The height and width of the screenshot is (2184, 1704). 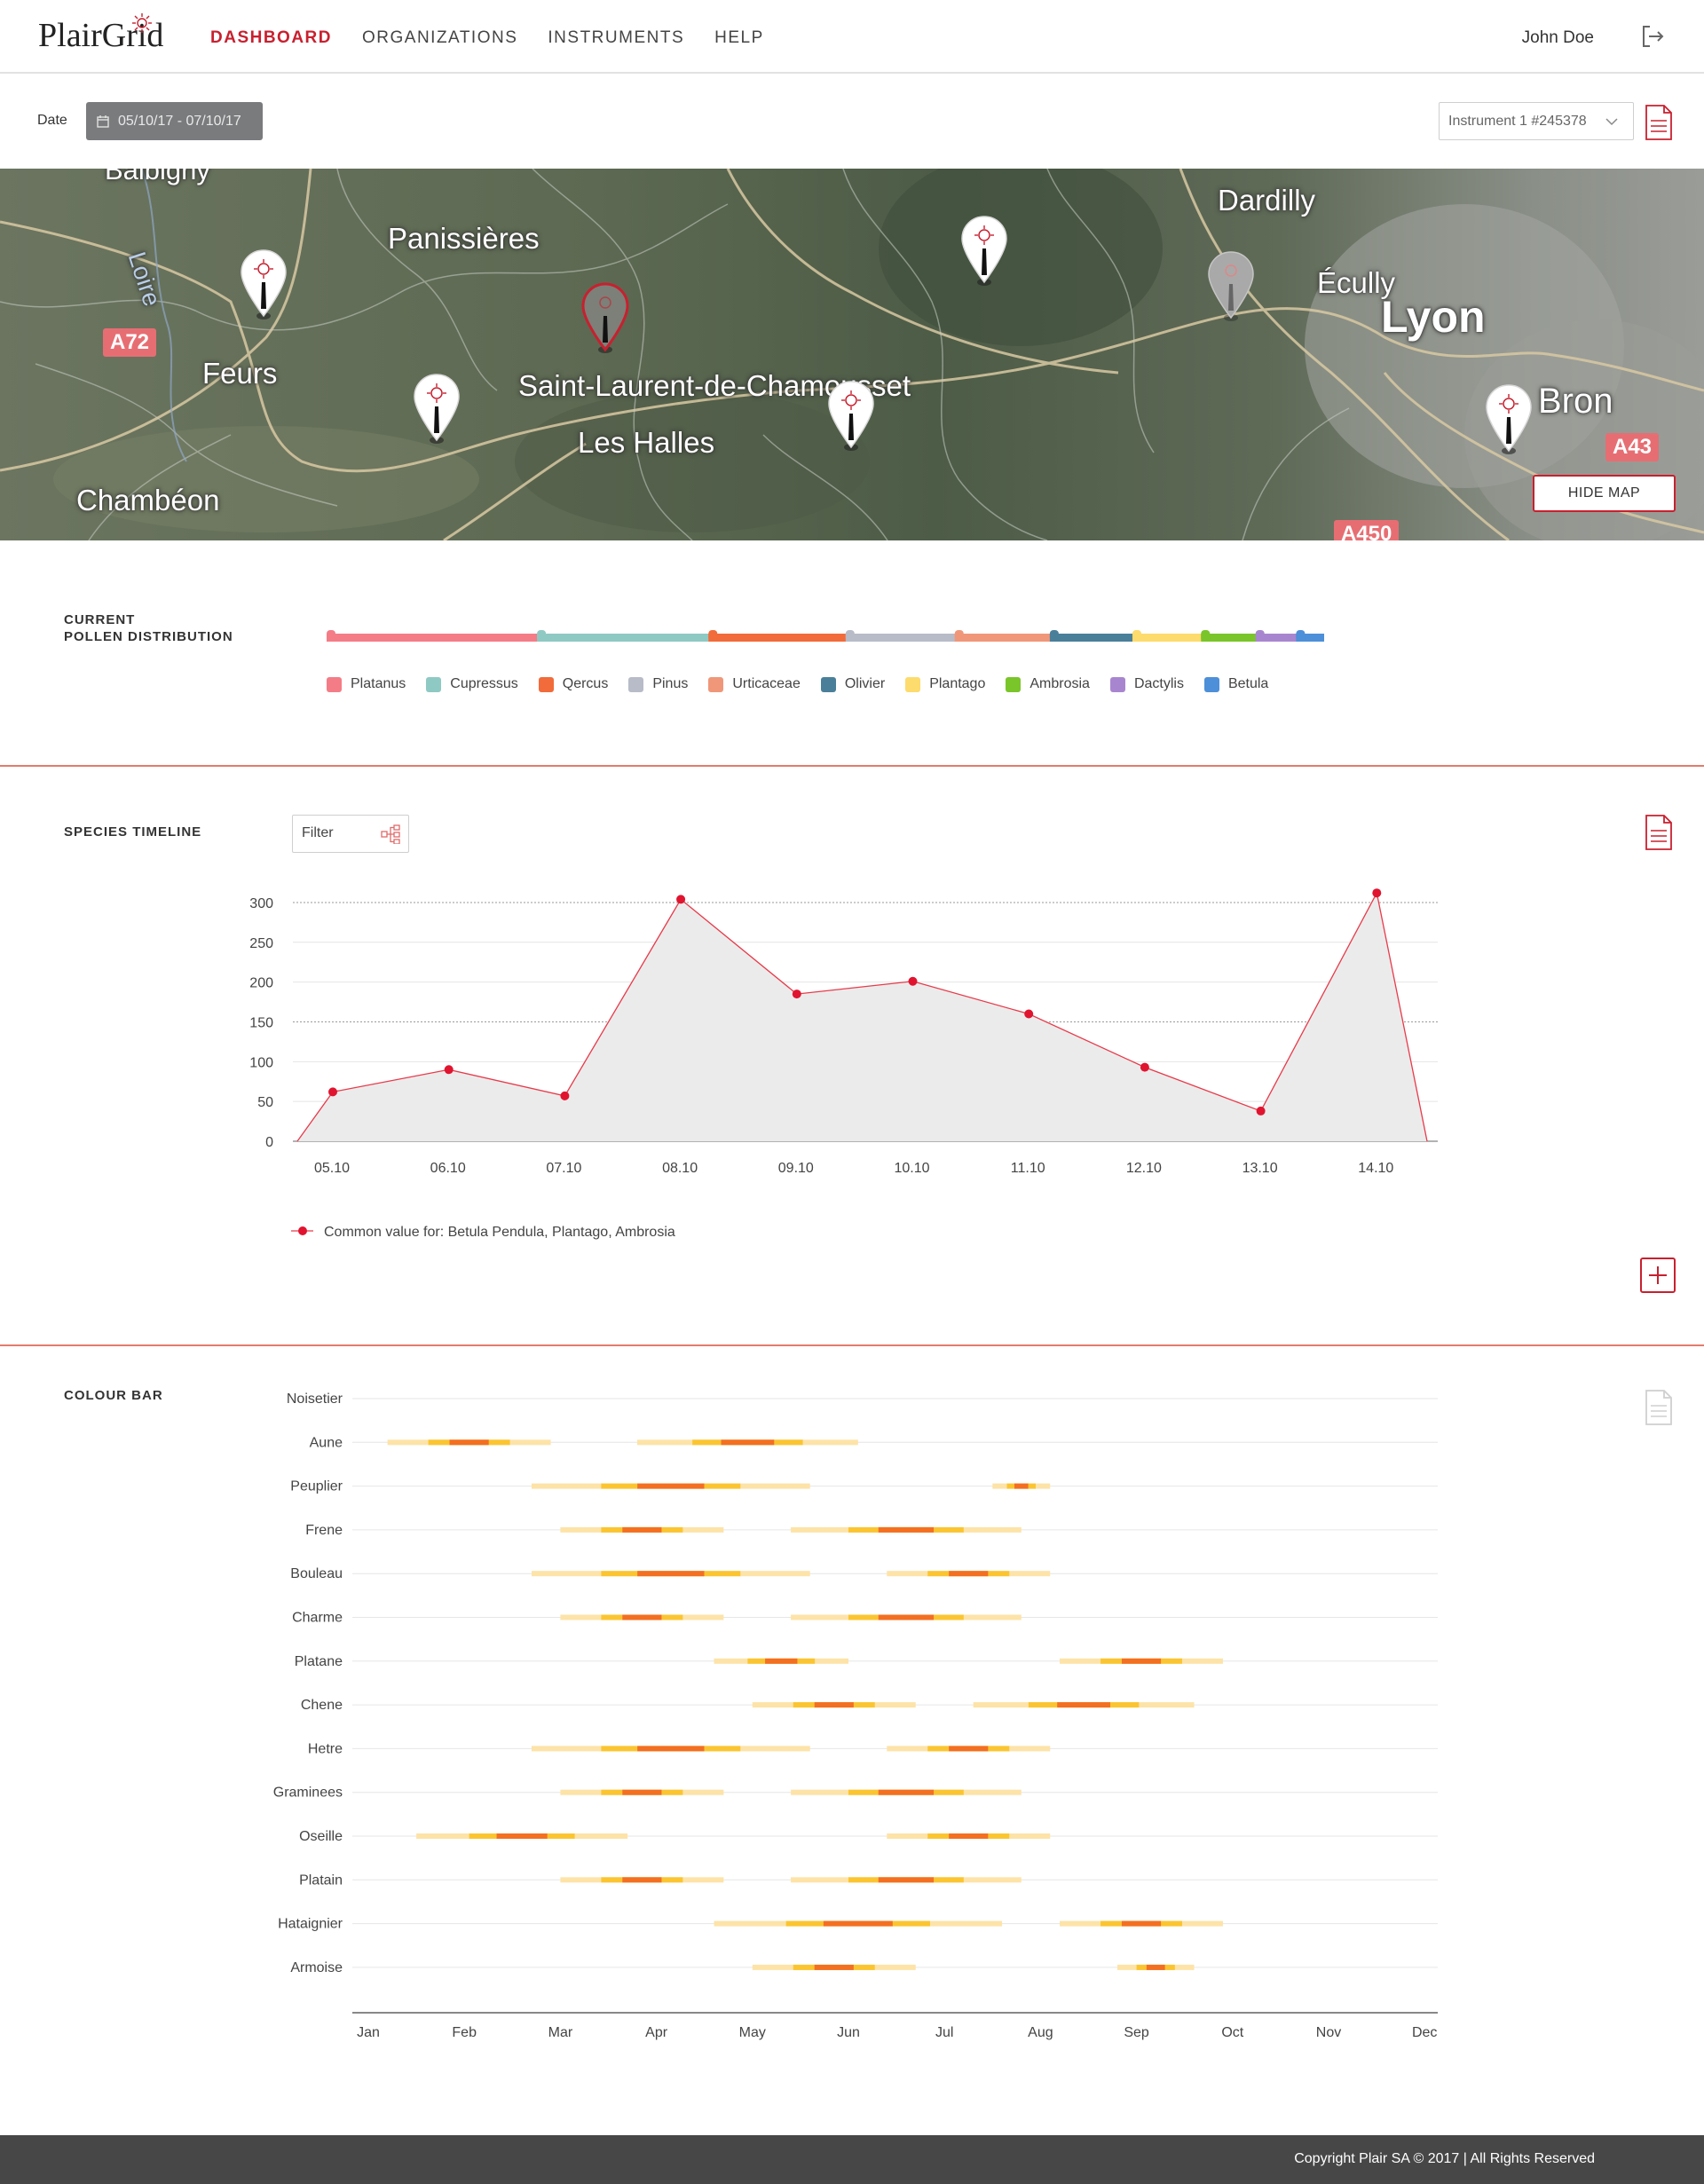 What do you see at coordinates (1604, 494) in the screenshot?
I see `hide-map-button: HIDE MAP` at bounding box center [1604, 494].